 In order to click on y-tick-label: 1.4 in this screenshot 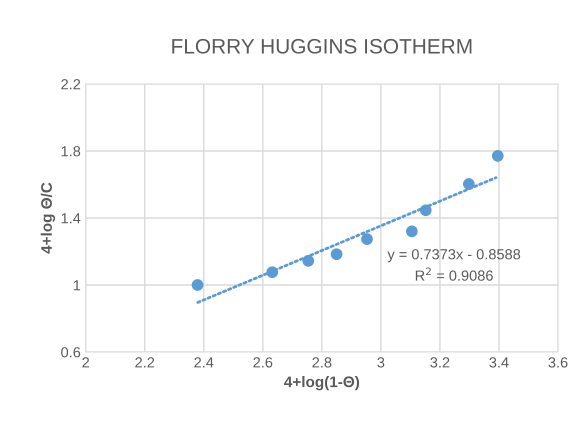, I will do `click(71, 218)`.